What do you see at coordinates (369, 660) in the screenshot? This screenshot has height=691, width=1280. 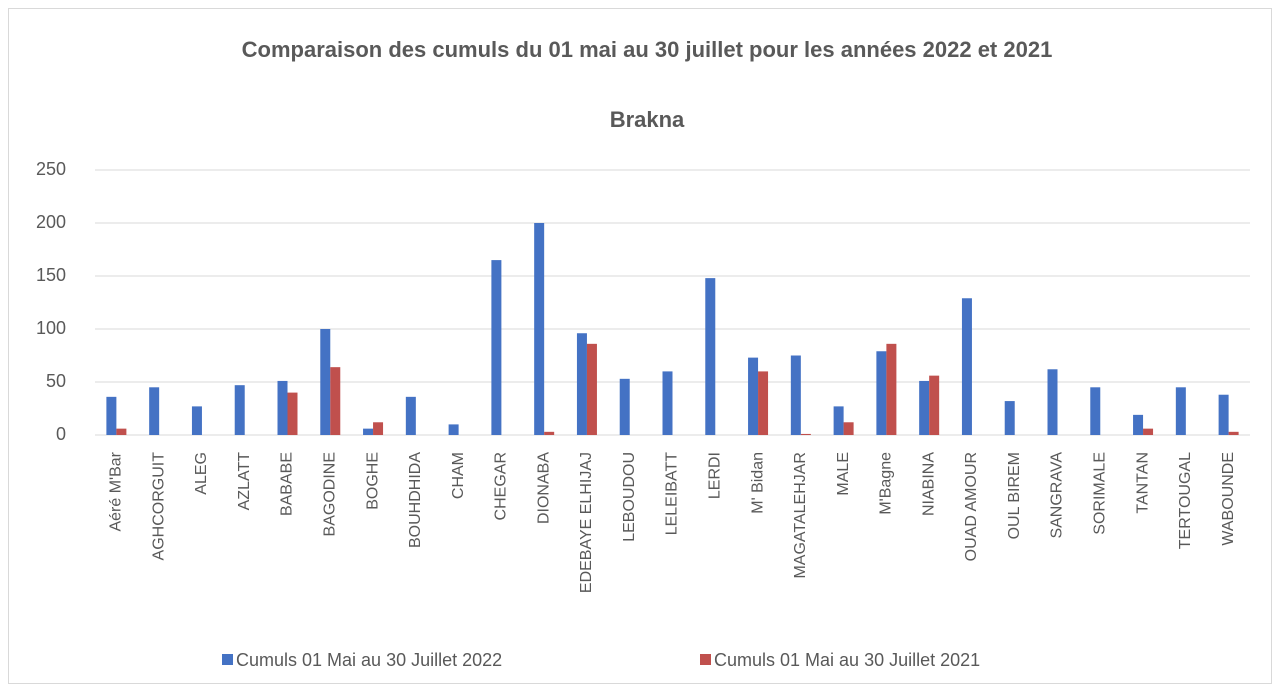 I see `legend-label: Cumuls 01 Mai au 30 Juillet 2022` at bounding box center [369, 660].